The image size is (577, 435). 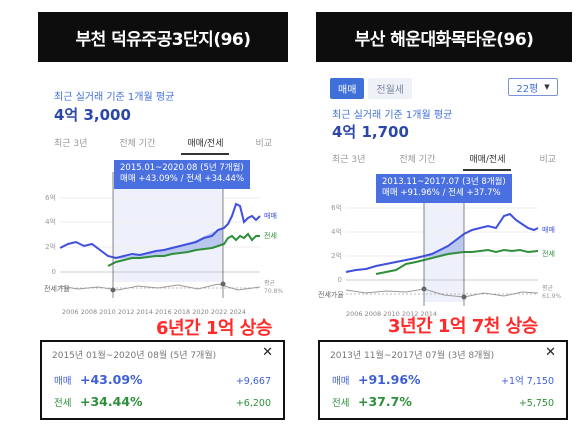 I want to click on left-banner-title: 부천 덕유주공3단지(96), so click(x=163, y=37).